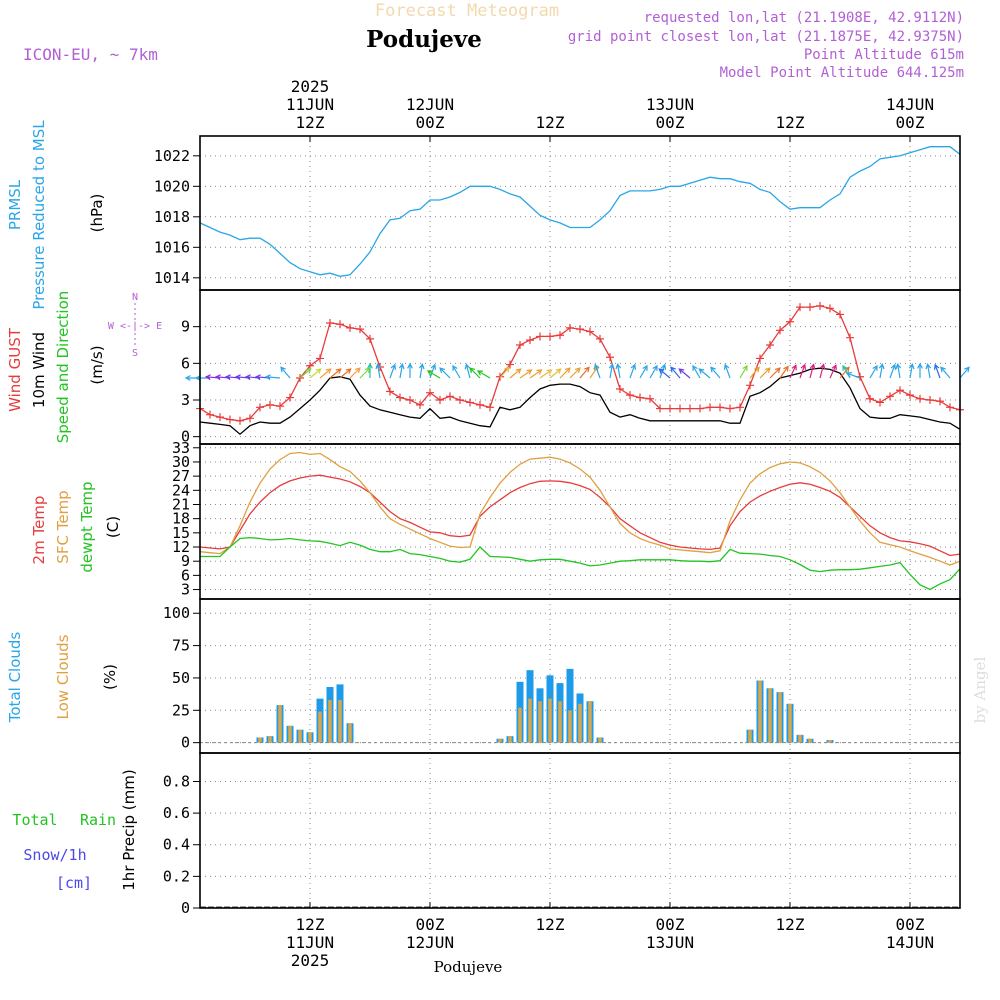 The height and width of the screenshot is (1000, 1000). Describe the element at coordinates (15, 678) in the screenshot. I see `label-total-clouds: Total Clouds` at that location.